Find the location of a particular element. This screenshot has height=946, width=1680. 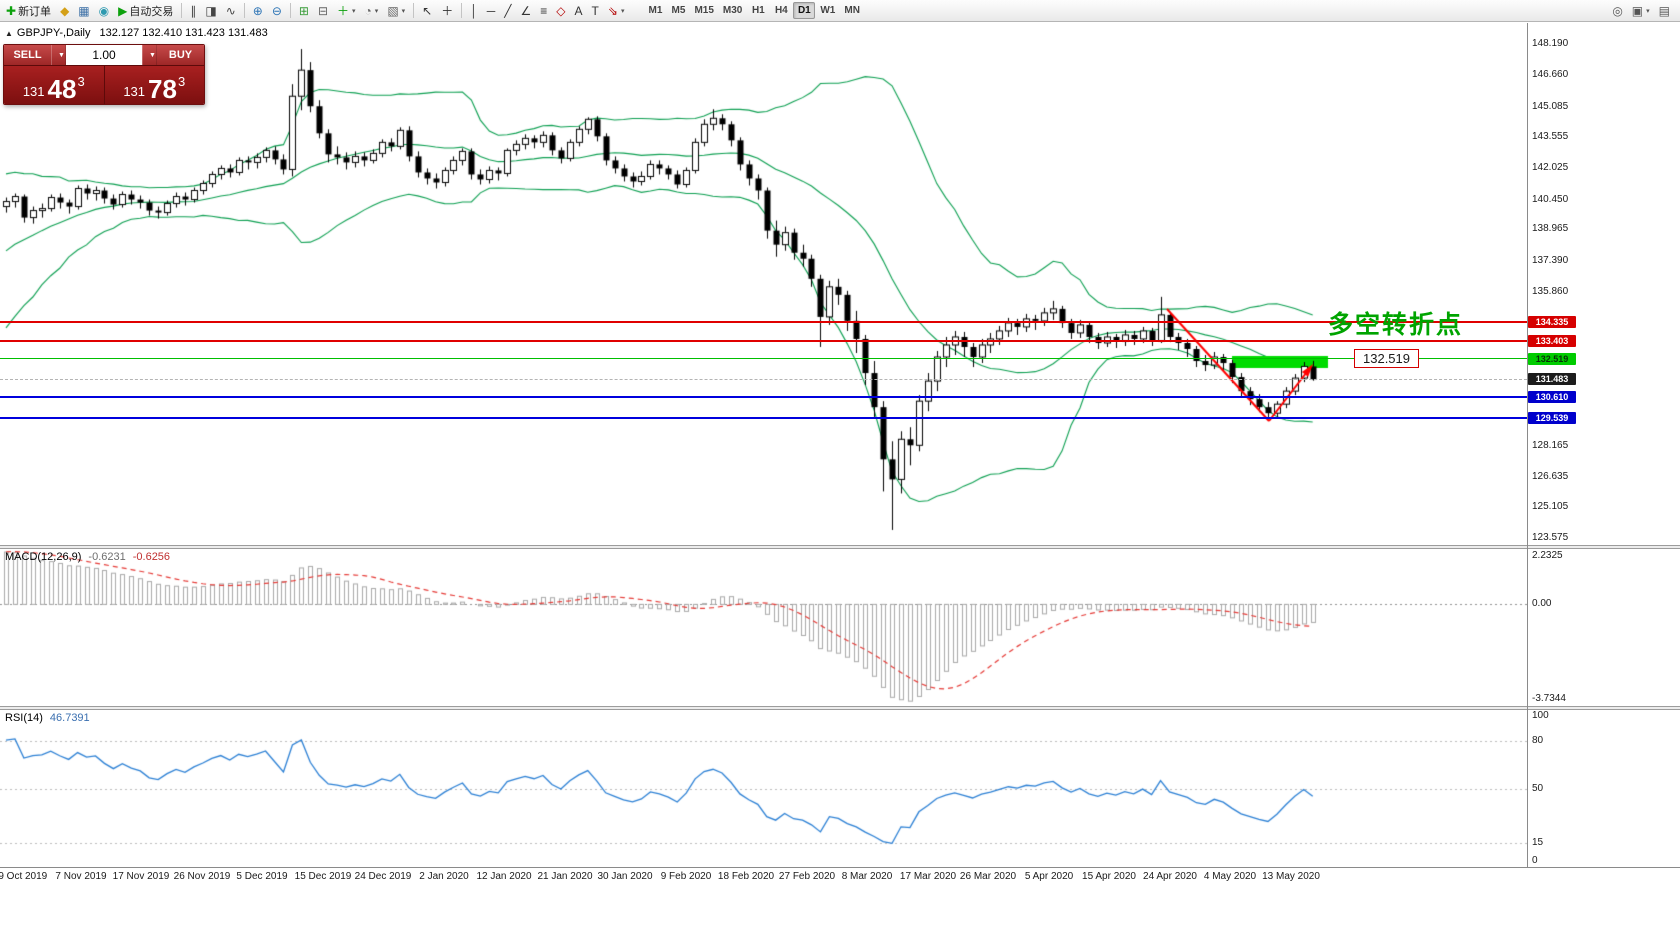

channel-icon: ∠ is located at coordinates (526, 10).